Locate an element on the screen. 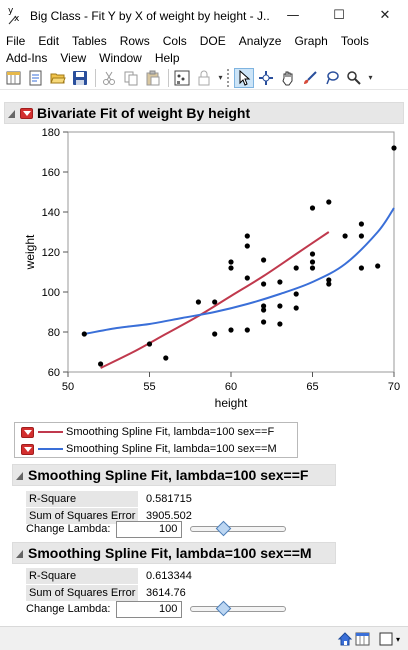  legend-item-female: Smoothing Spline Fit, lambda=100 sex==F is located at coordinates (147, 432).